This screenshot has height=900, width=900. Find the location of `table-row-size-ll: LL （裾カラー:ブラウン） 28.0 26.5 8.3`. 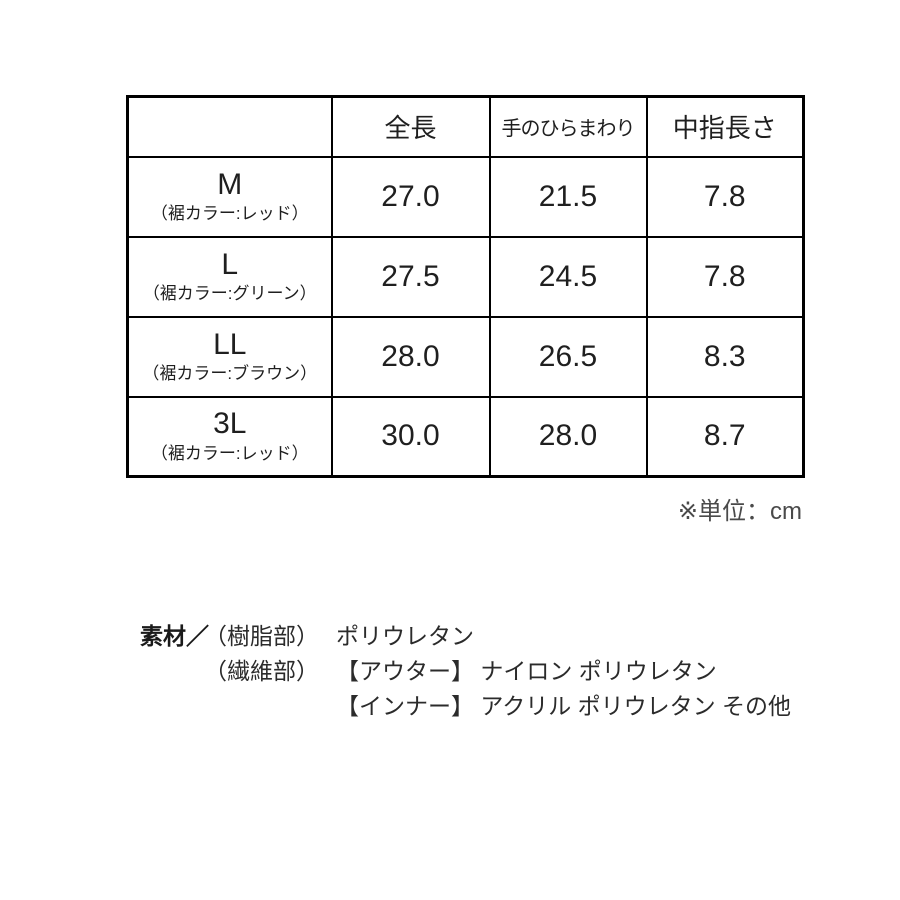

table-row-size-ll: LL （裾カラー:ブラウン） 28.0 26.5 8.3 is located at coordinates (465, 356).